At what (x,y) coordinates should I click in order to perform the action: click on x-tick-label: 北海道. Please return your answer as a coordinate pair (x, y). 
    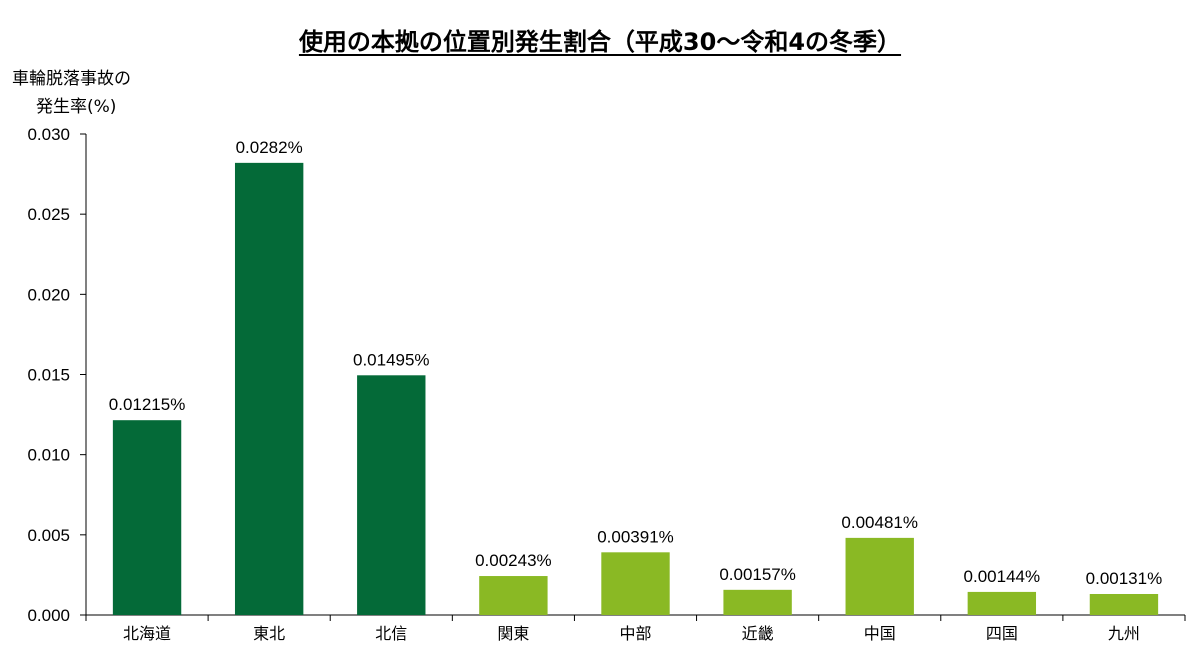
    Looking at the image, I should click on (147, 634).